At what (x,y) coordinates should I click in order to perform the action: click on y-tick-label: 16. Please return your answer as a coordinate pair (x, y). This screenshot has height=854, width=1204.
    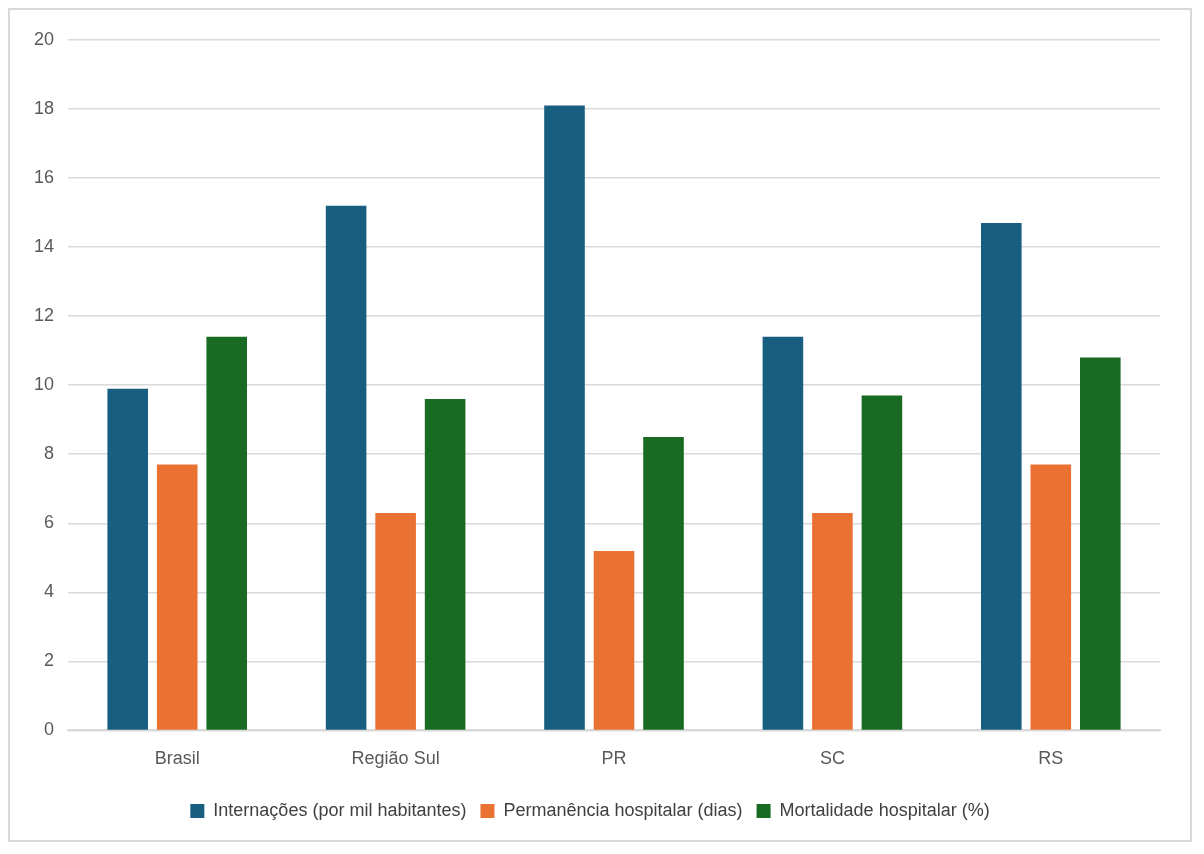
    Looking at the image, I should click on (44, 177).